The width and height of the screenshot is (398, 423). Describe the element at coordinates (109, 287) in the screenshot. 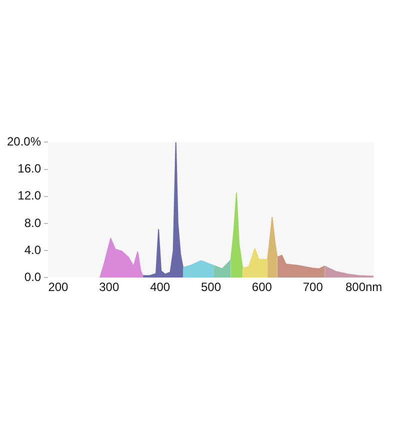

I see `x-tick-label: 300` at that location.